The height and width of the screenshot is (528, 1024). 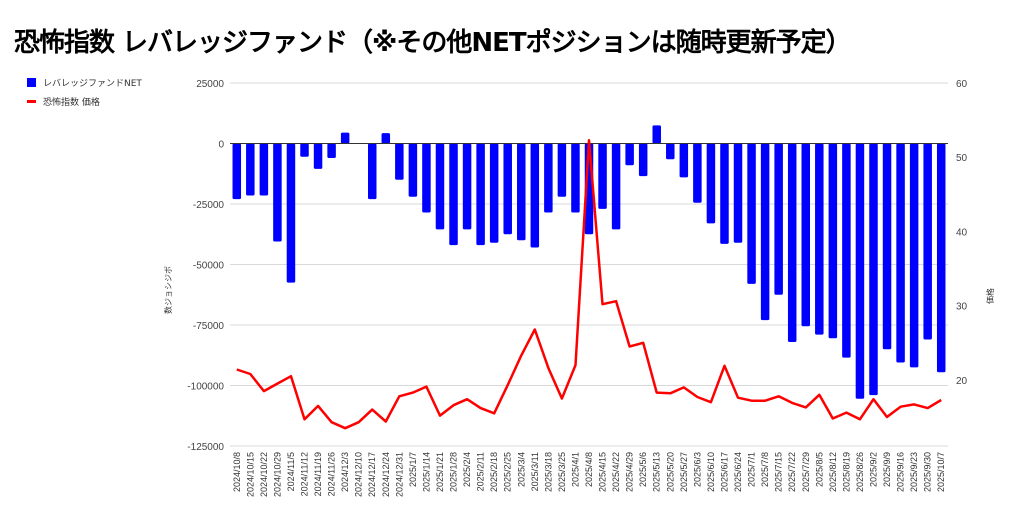 What do you see at coordinates (806, 472) in the screenshot?
I see `x-tick-label: 2025/7/29` at bounding box center [806, 472].